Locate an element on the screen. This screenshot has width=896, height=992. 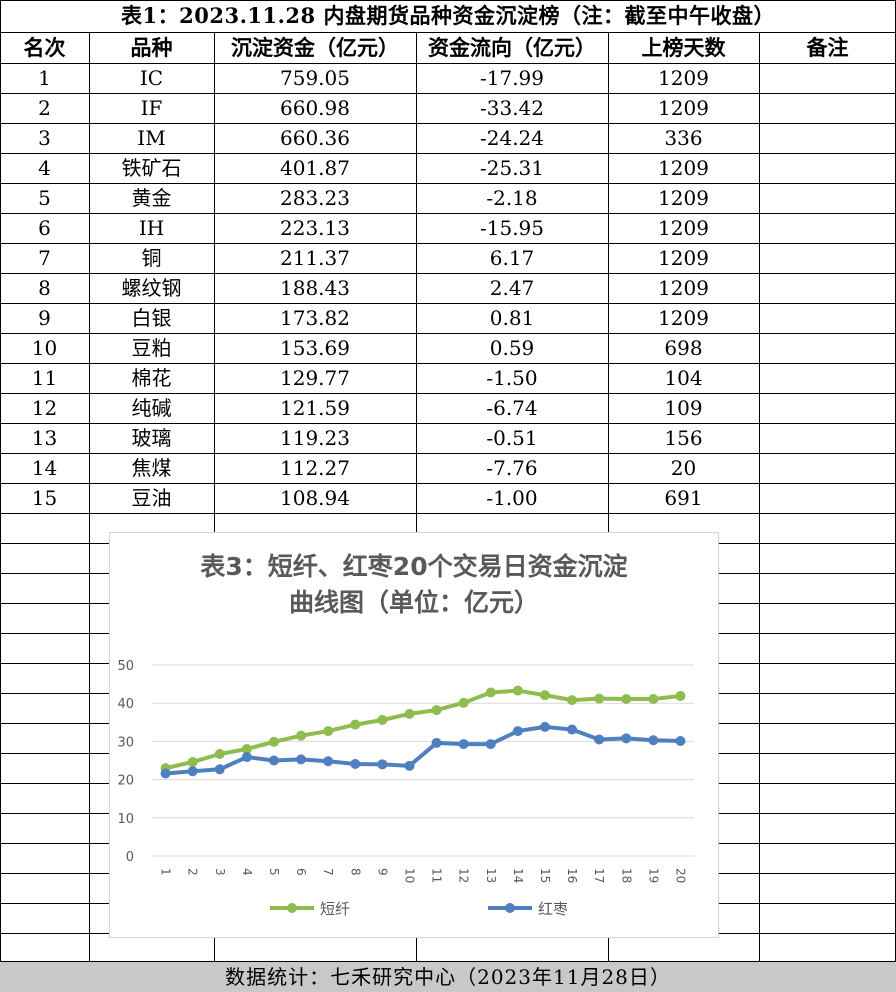
y-tick-label: 10 is located at coordinates (125, 819).